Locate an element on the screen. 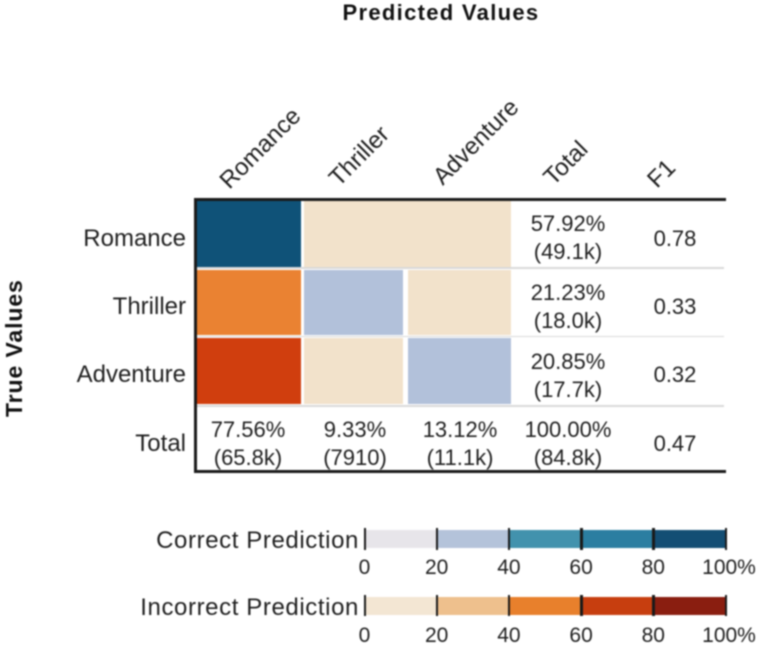  svg-text: Total is located at coordinates (565, 163).